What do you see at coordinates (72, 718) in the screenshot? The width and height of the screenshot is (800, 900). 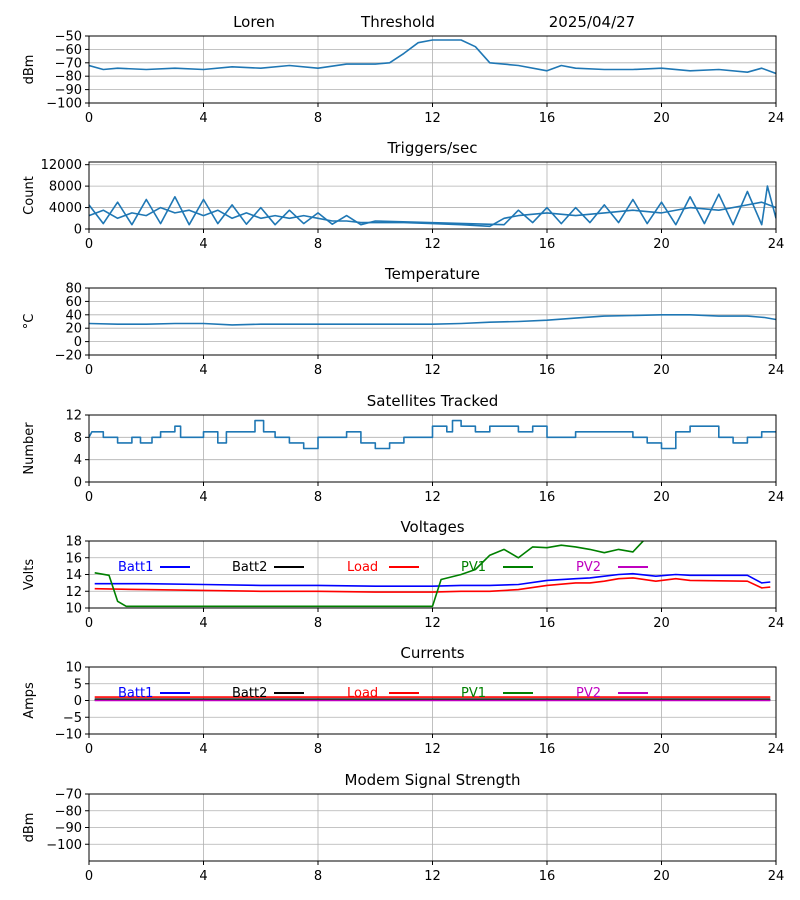 I see `y-tick-label: −5` at bounding box center [72, 718].